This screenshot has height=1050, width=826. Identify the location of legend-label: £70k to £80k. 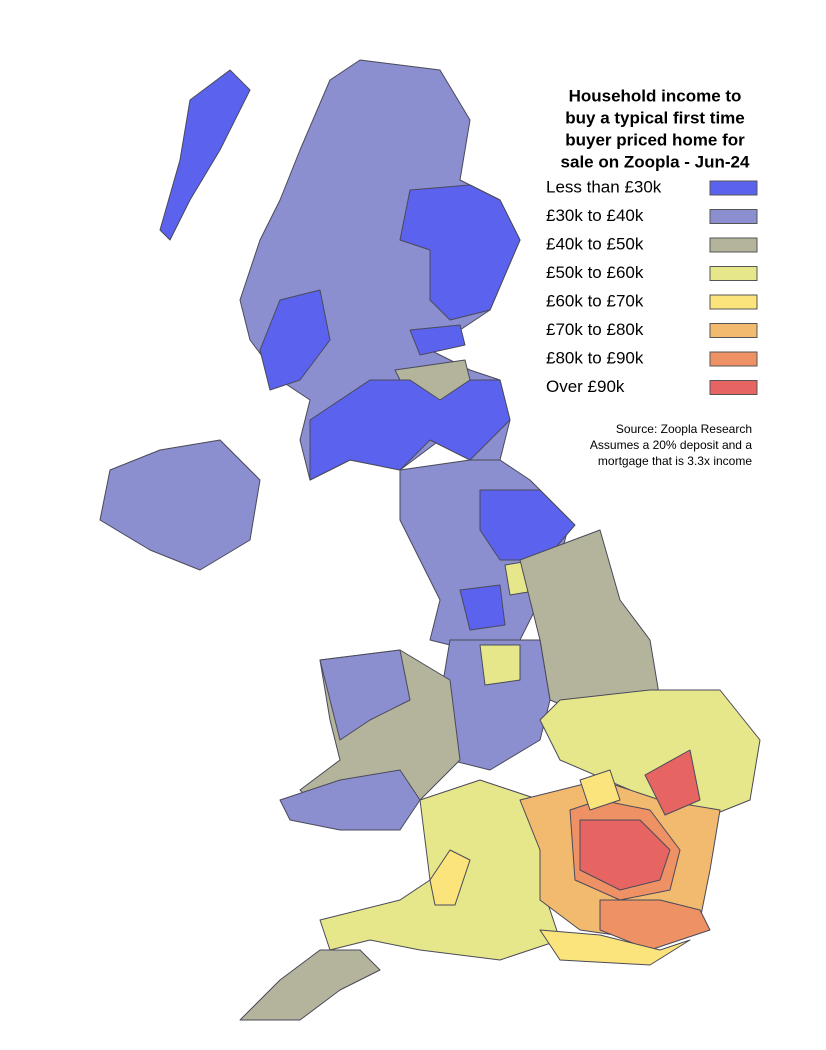
(595, 329).